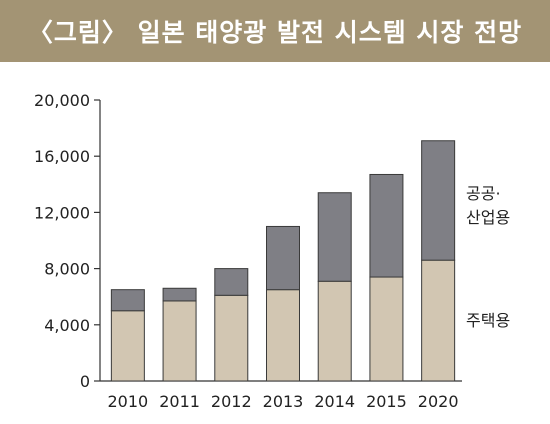 The width and height of the screenshot is (550, 424). What do you see at coordinates (127, 346) in the screenshot?
I see `bar-residential-2010` at bounding box center [127, 346].